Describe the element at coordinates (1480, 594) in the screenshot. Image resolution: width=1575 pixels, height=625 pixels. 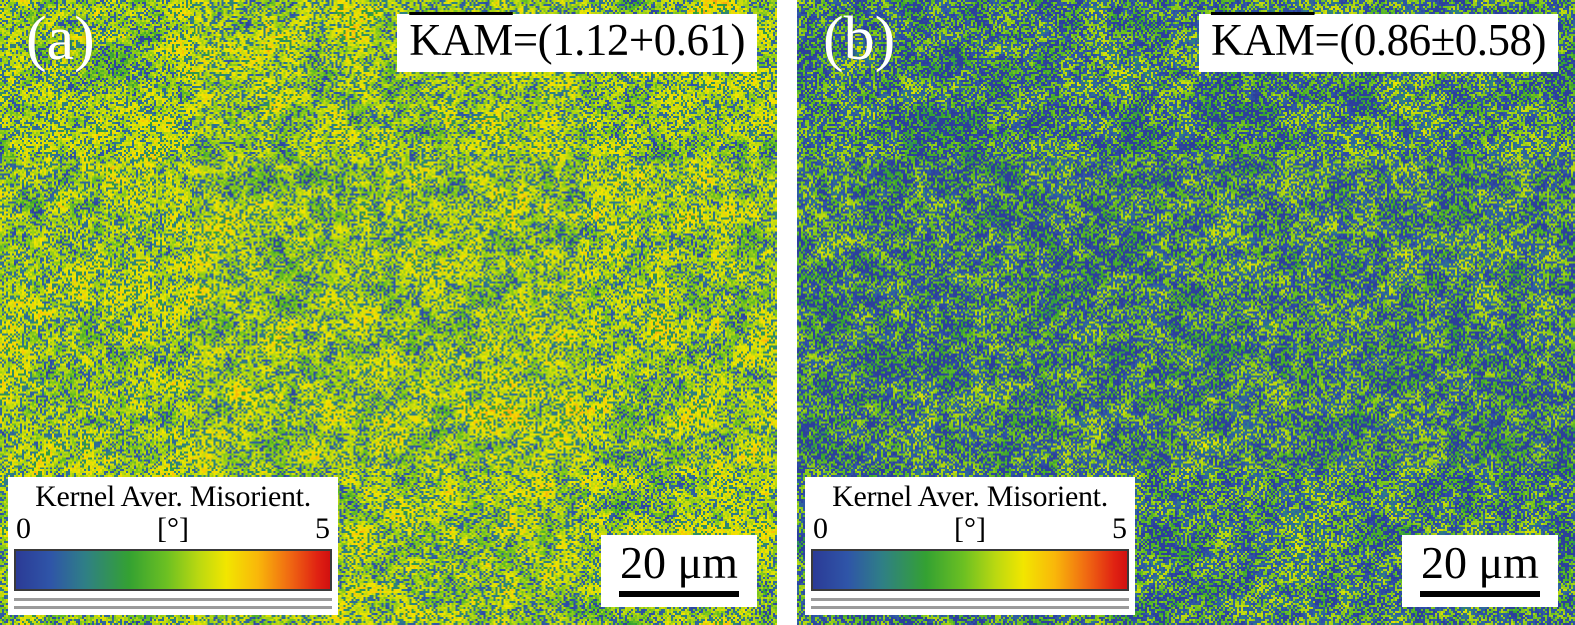
I see `scale-bar-line-b` at that location.